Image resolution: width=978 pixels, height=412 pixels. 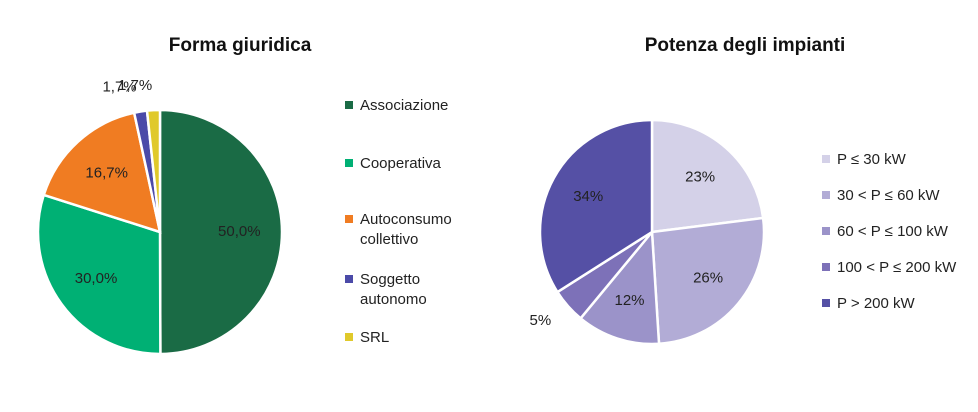 I want to click on data-label: 16,7%, so click(x=106, y=172).